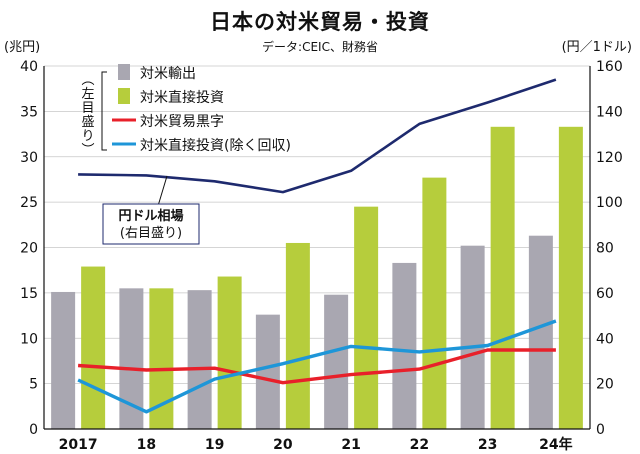  What do you see at coordinates (605, 294) in the screenshot?
I see `y-right-tick-label: 60` at bounding box center [605, 294].